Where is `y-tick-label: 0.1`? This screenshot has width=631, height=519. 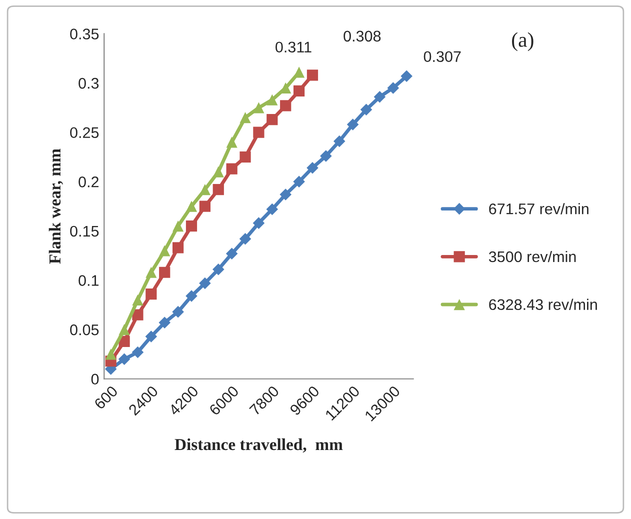
y-tick-label: 0.1 is located at coordinates (88, 280).